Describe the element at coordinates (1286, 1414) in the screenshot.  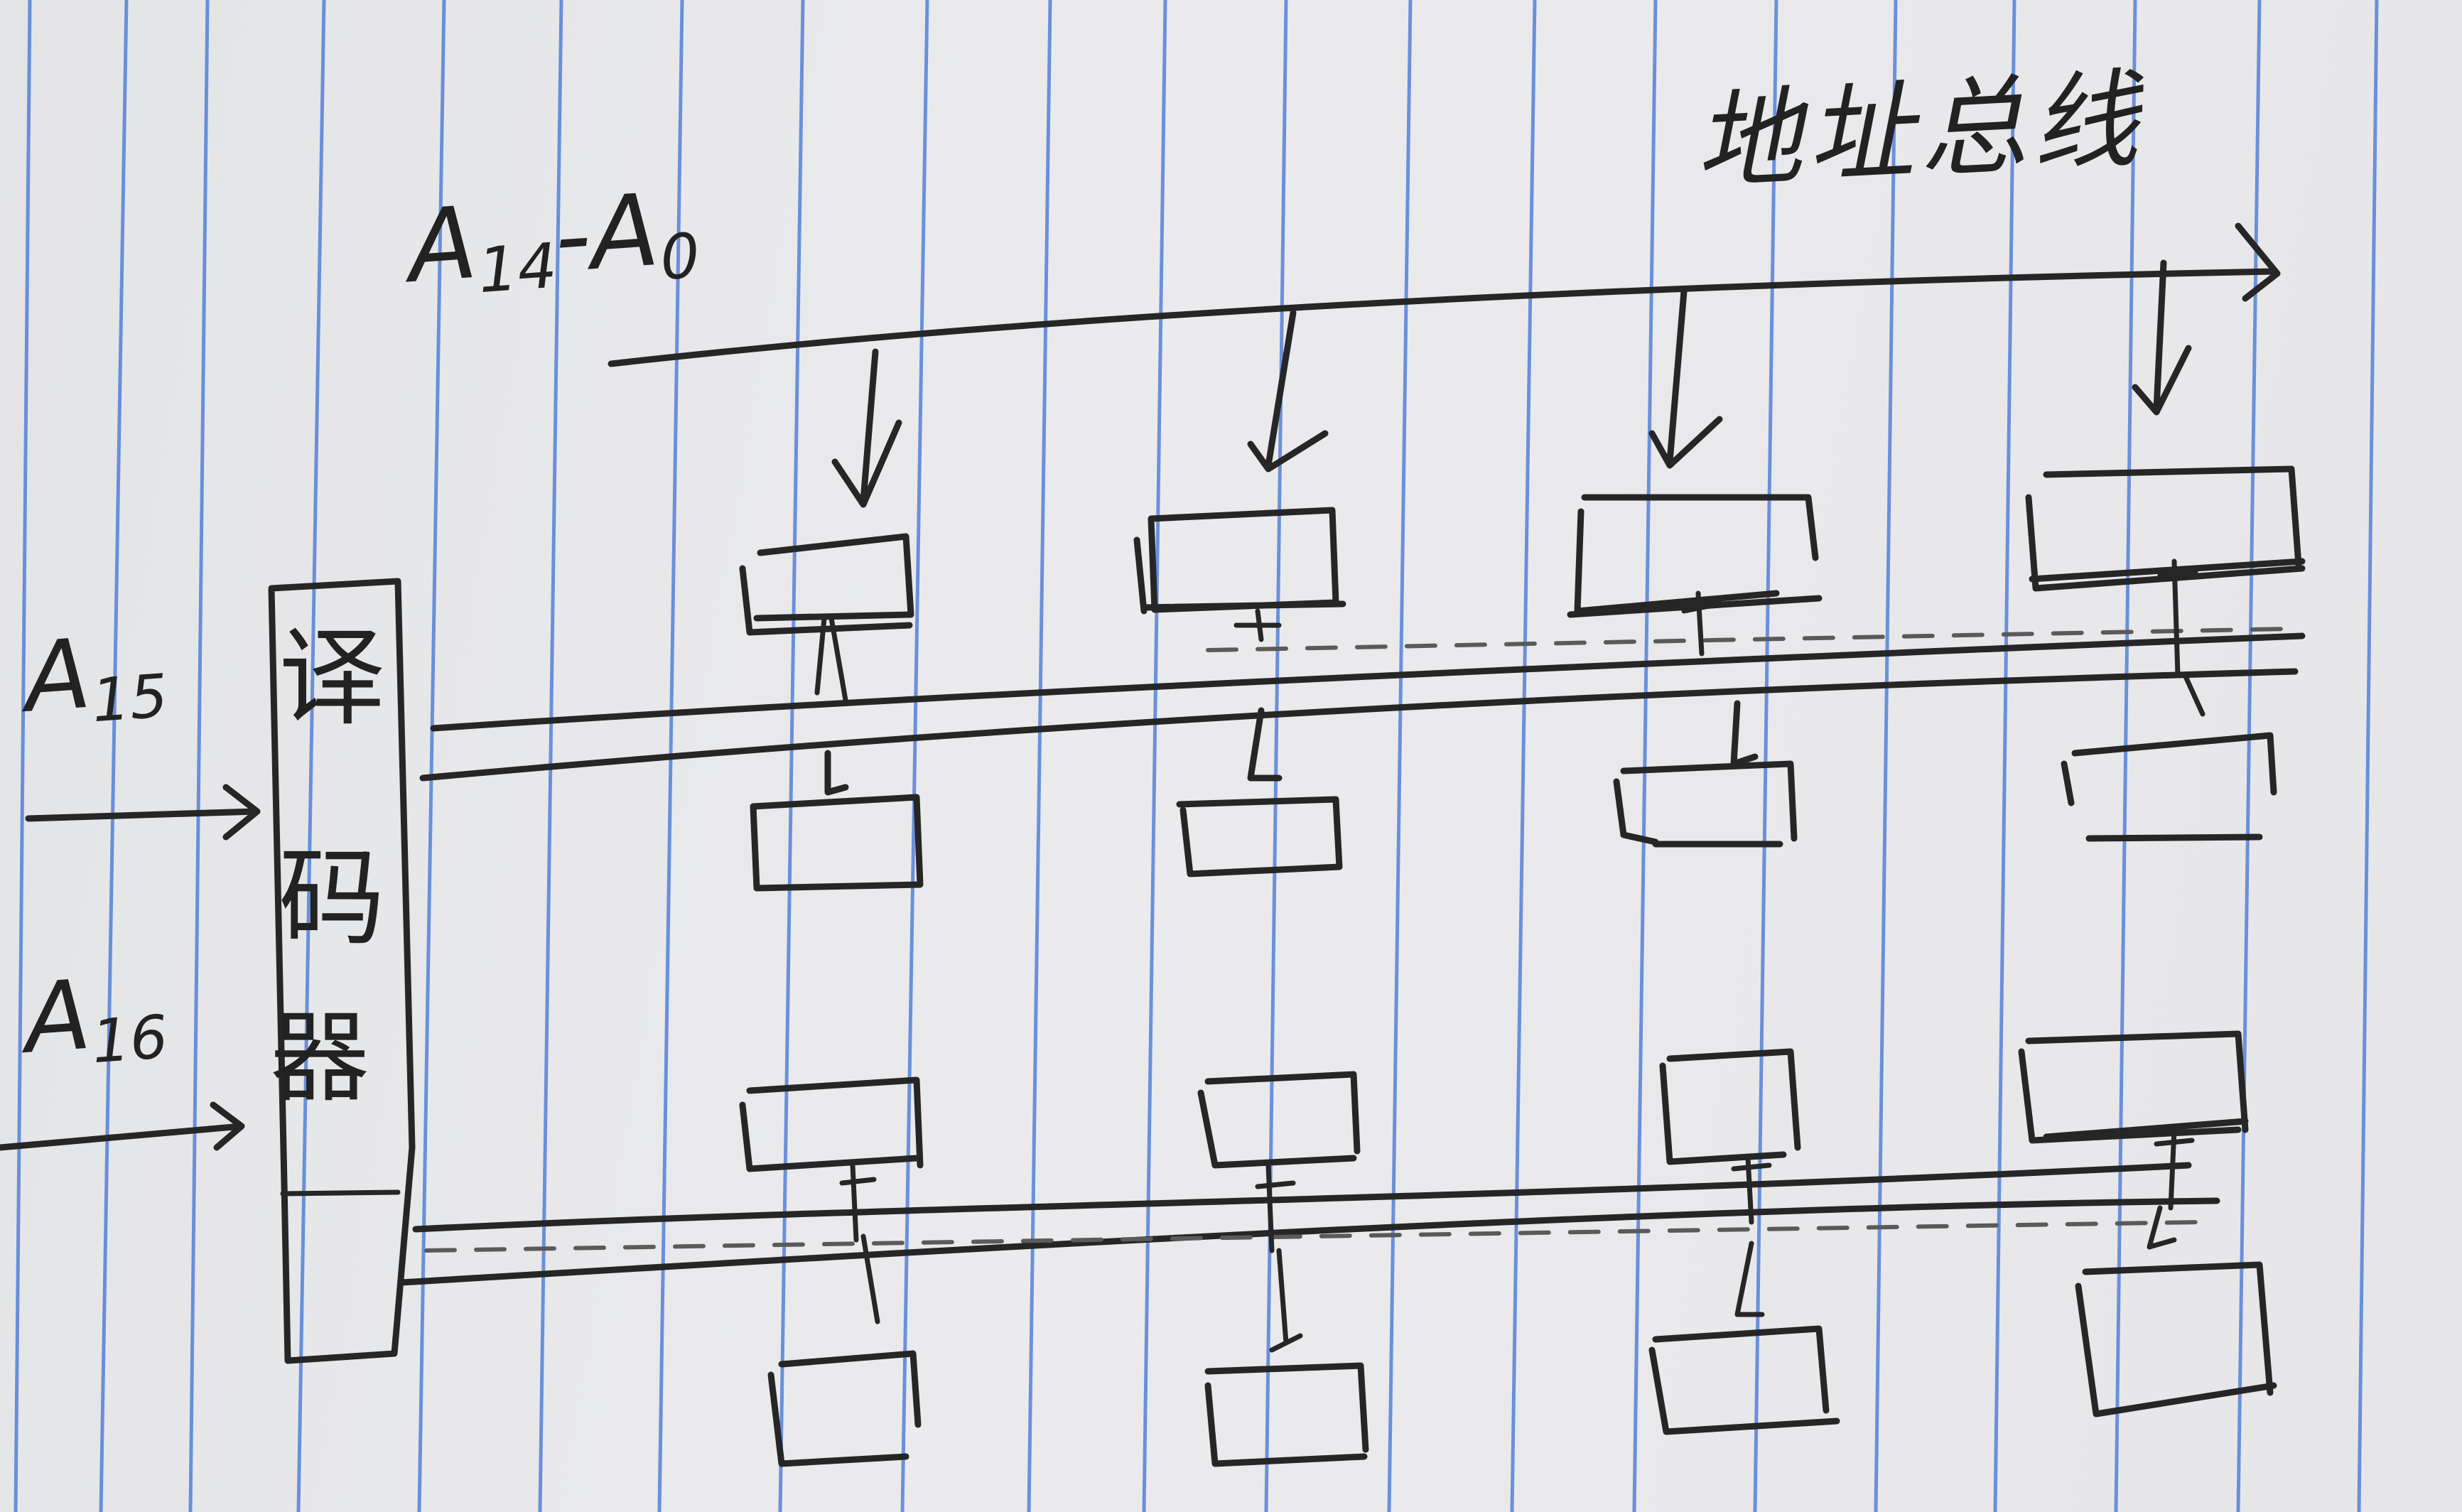
I see `chip-bottom-r2c2` at that location.